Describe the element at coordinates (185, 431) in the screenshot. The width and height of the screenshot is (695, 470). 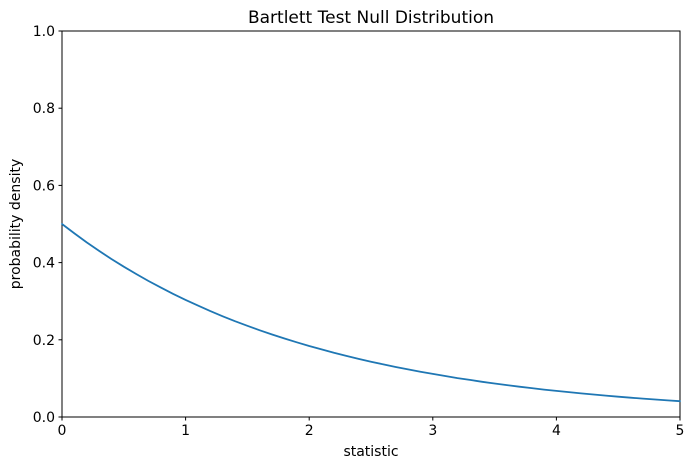
I see `x-tick-label: 1` at that location.